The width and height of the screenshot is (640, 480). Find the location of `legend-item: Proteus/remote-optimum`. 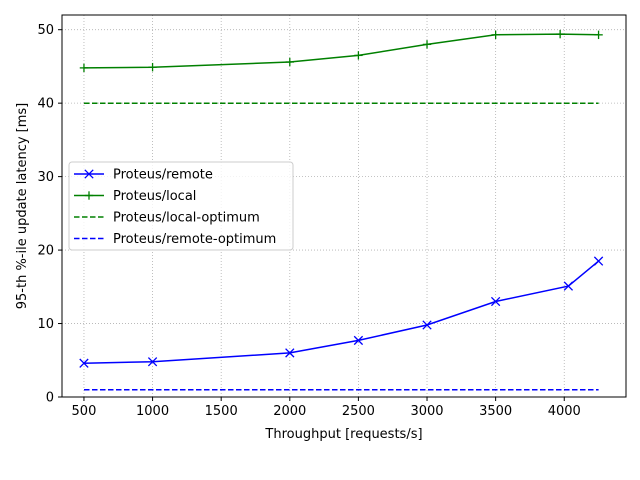

legend-item: Proteus/remote-optimum is located at coordinates (175, 239).